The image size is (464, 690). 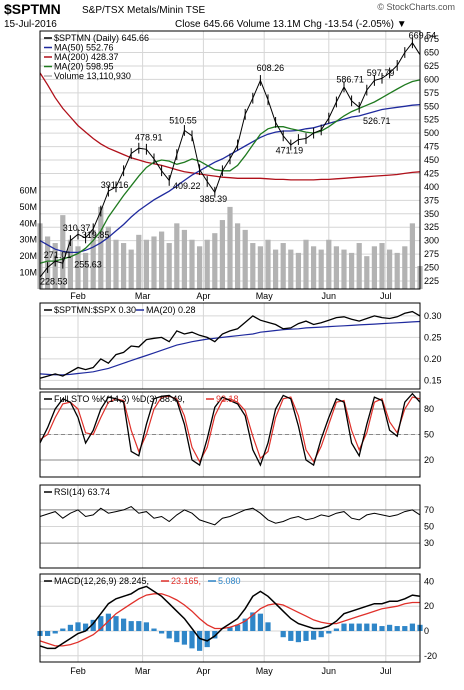 I want to click on ratio-tick-label: 0.30, so click(x=433, y=316).